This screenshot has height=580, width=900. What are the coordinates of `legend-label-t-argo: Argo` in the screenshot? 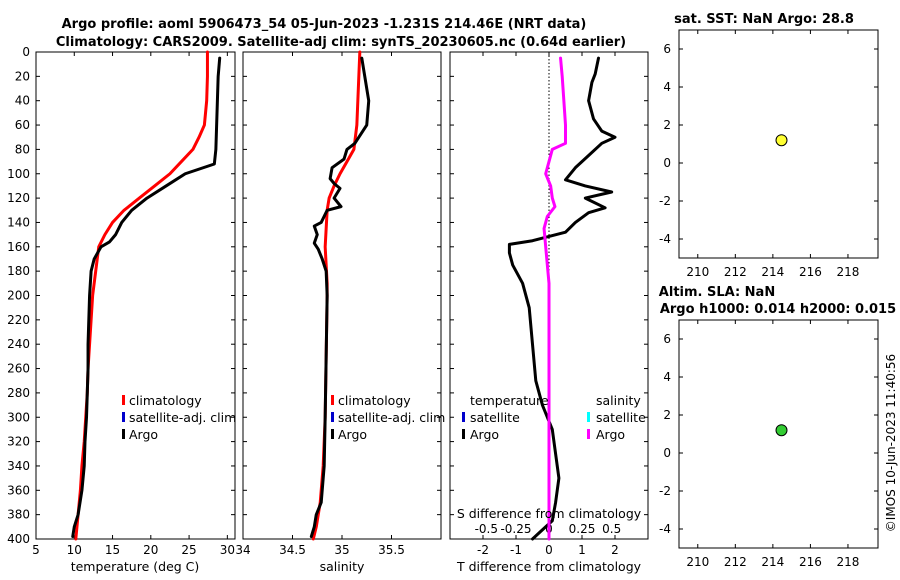 It's located at (484, 434).